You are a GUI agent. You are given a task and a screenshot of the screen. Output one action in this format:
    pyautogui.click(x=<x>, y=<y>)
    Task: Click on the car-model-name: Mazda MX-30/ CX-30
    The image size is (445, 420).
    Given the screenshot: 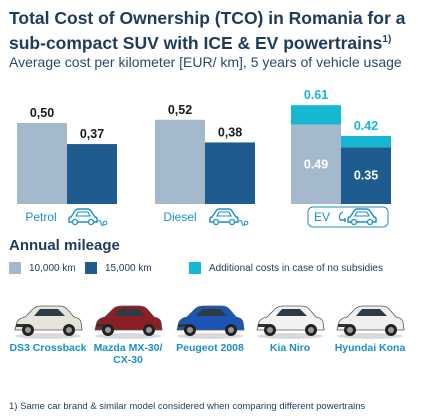 What is the action you would take?
    pyautogui.click(x=128, y=354)
    